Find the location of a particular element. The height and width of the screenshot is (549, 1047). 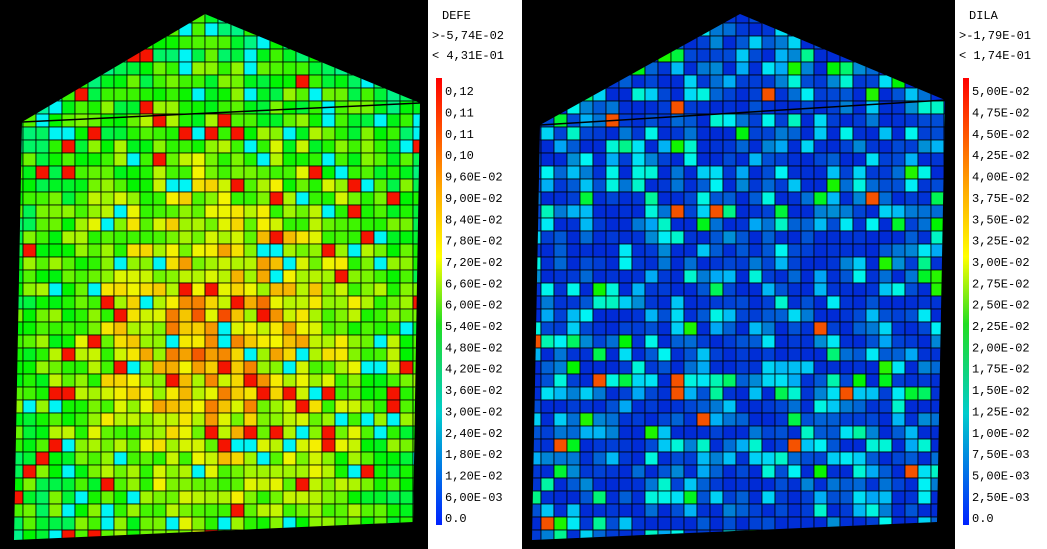

legend-label: 1,50E-02 is located at coordinates (1001, 391).